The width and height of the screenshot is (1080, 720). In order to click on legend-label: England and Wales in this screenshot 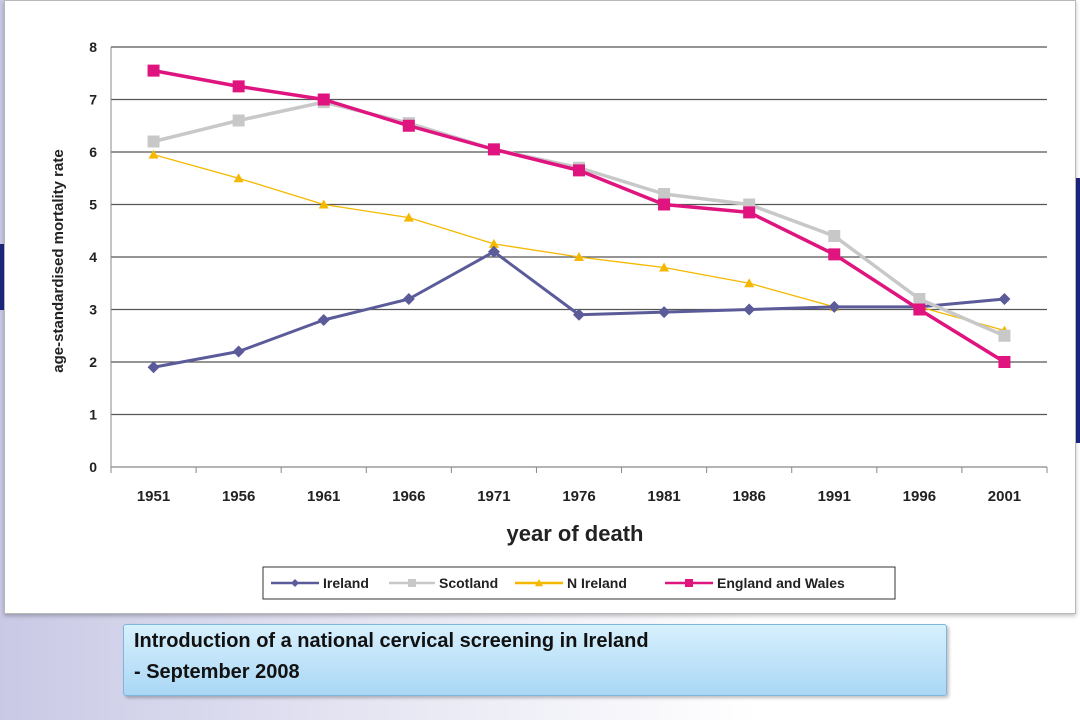, I will do `click(781, 583)`.